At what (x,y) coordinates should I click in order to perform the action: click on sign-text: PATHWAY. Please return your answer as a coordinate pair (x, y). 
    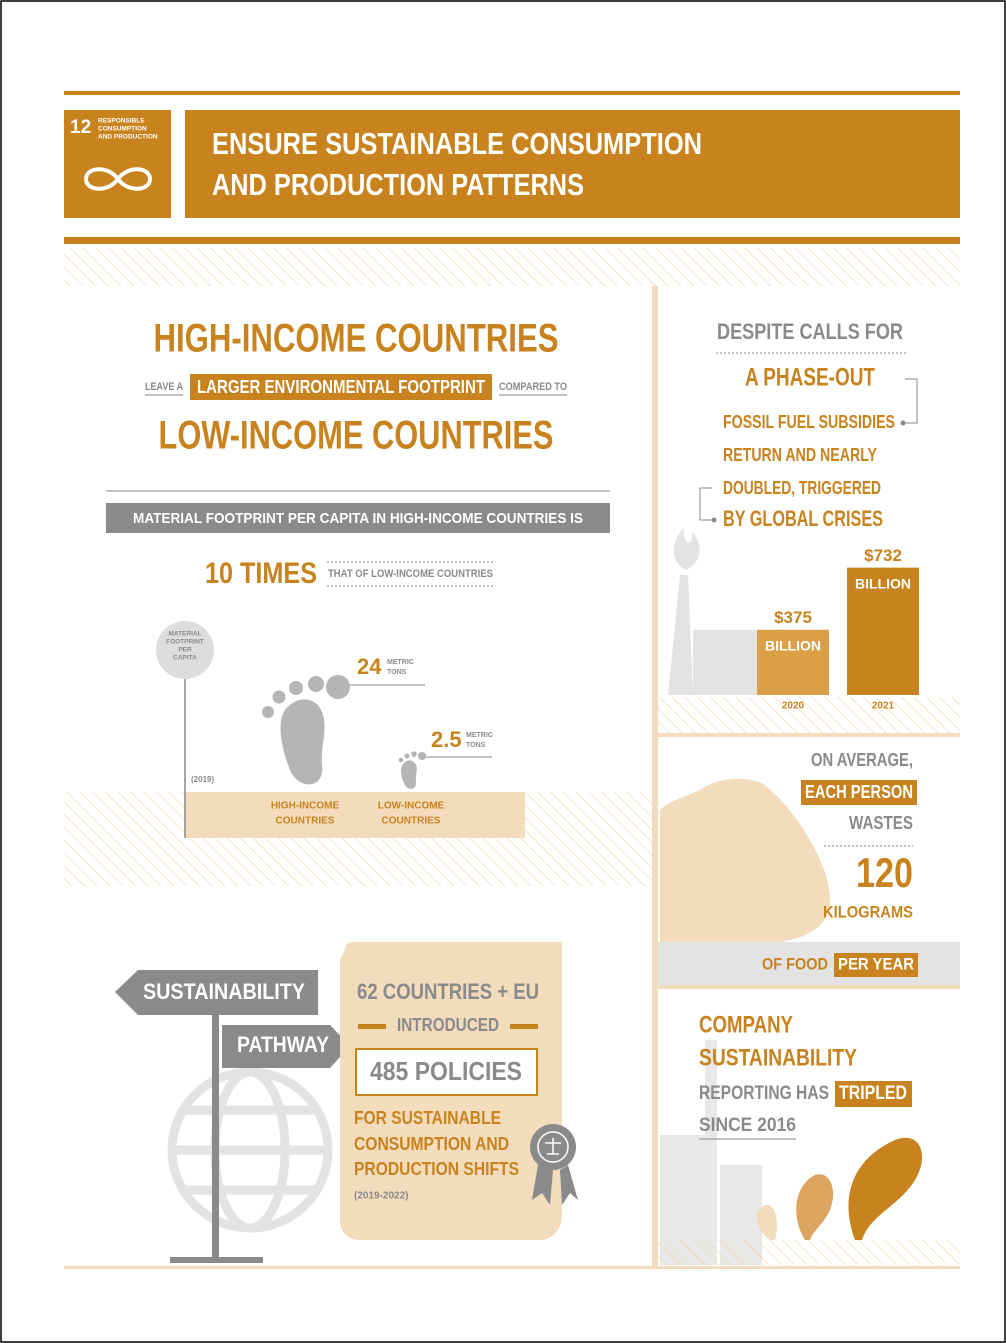
    Looking at the image, I should click on (283, 1044).